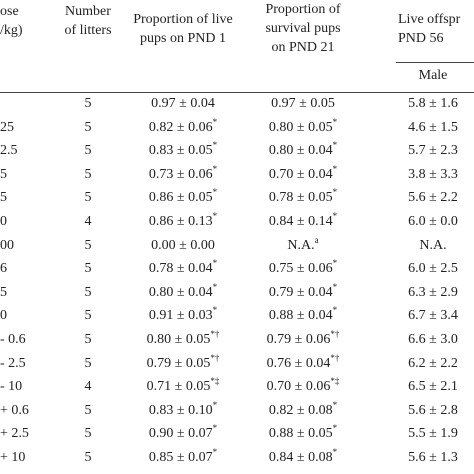  Describe the element at coordinates (13, 339) in the screenshot. I see `cell: - 0.6` at that location.